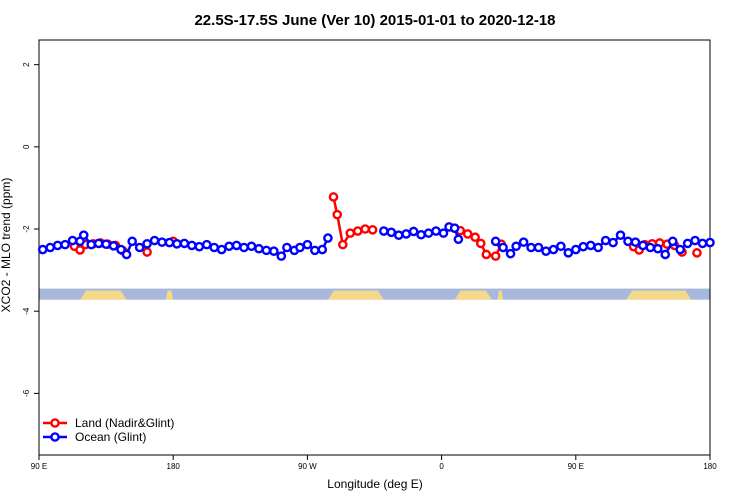 This screenshot has width=750, height=500. What do you see at coordinates (6, 245) in the screenshot?
I see `y-axis-label: XCO2 - MLO trend (ppm)` at bounding box center [6, 245].